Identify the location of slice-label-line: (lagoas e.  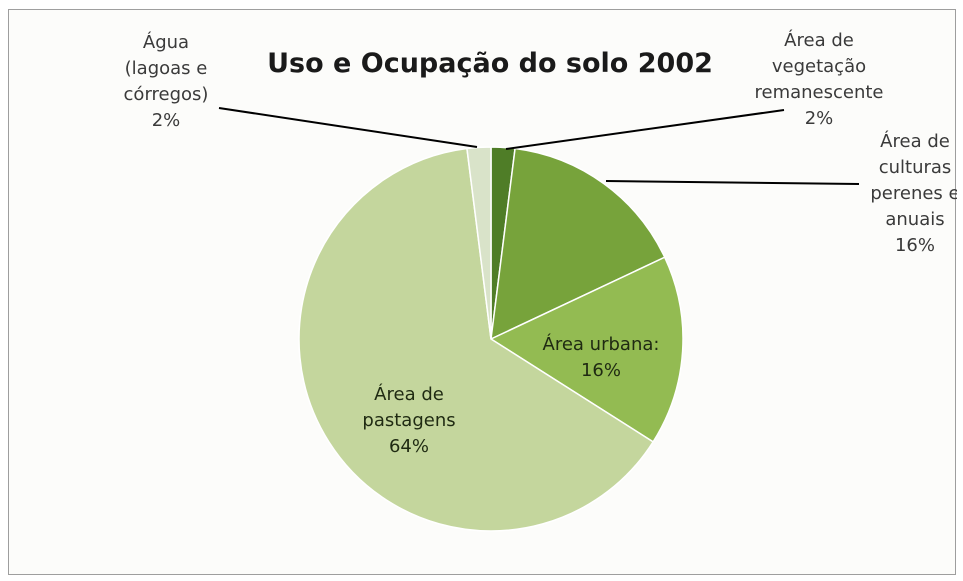
(166, 68).